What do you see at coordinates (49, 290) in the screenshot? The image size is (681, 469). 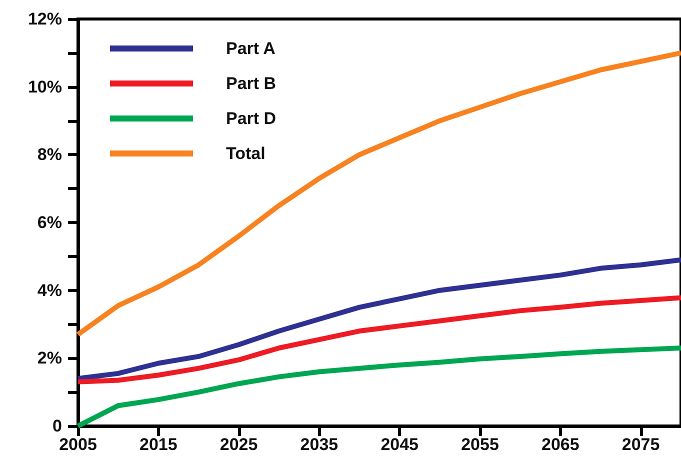 I see `y-tick-label: 4%` at bounding box center [49, 290].